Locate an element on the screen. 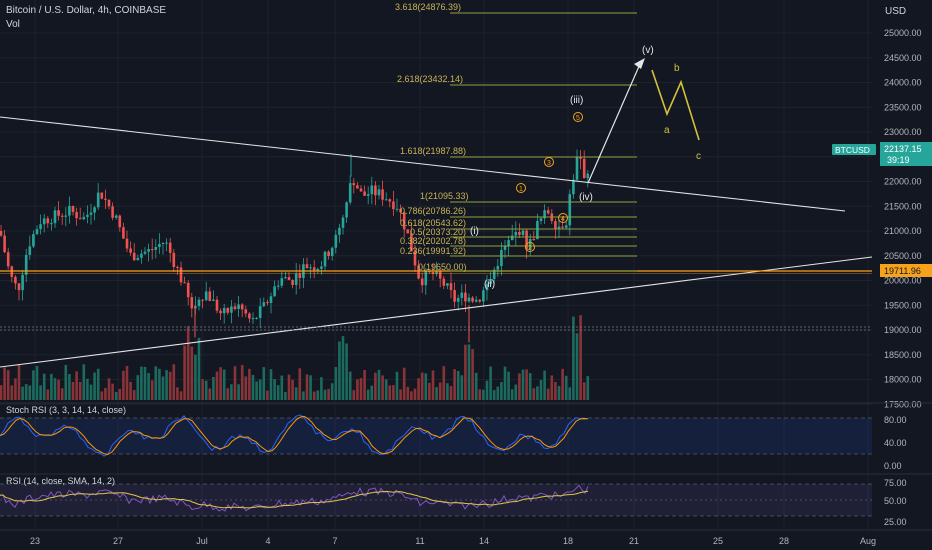 The width and height of the screenshot is (932, 550). date-tick-5: 11 is located at coordinates (419, 541).